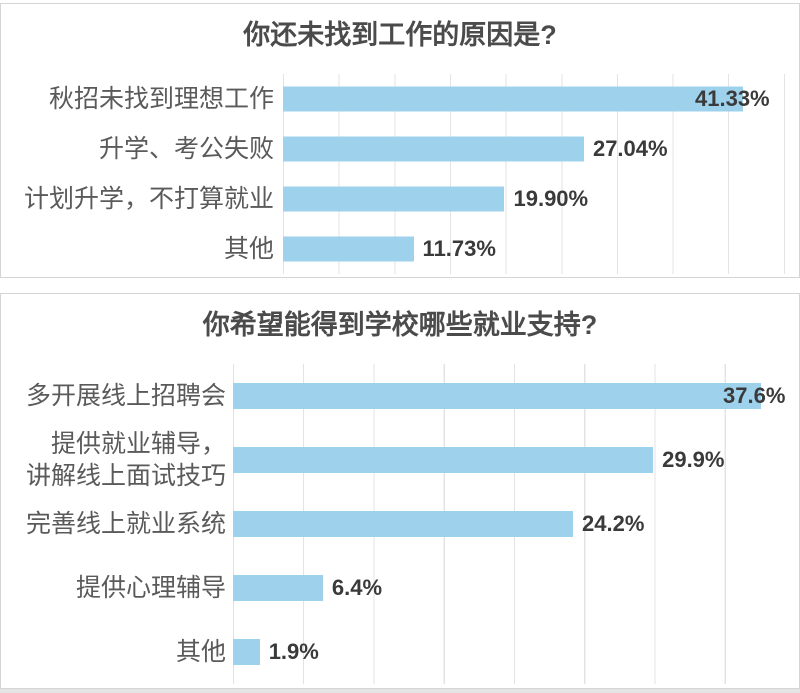 This screenshot has height=693, width=800. I want to click on plot-cell: 24.2%, so click(514, 524).